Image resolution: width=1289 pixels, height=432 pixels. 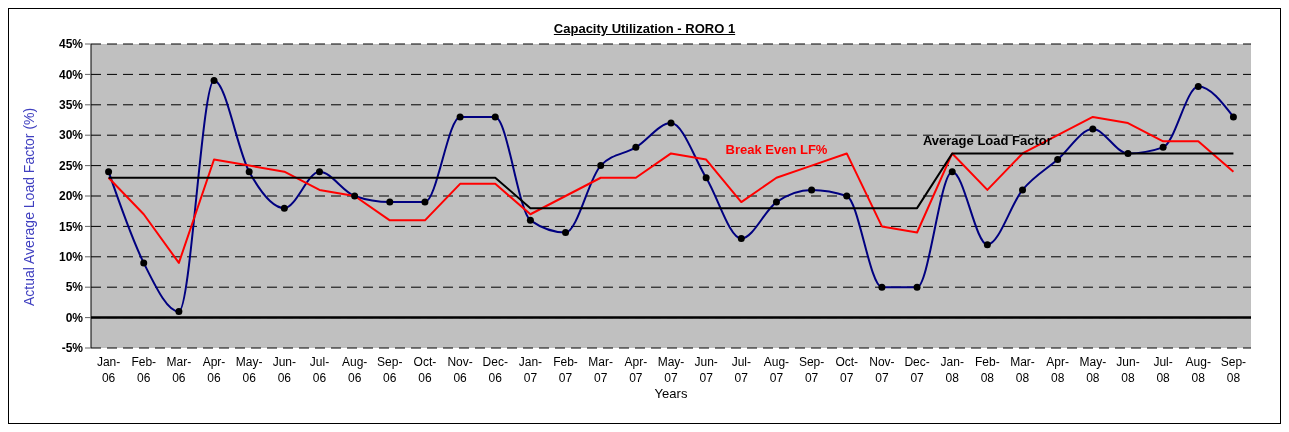 What do you see at coordinates (71, 135) in the screenshot?
I see `y-tick-label: 30%` at bounding box center [71, 135].